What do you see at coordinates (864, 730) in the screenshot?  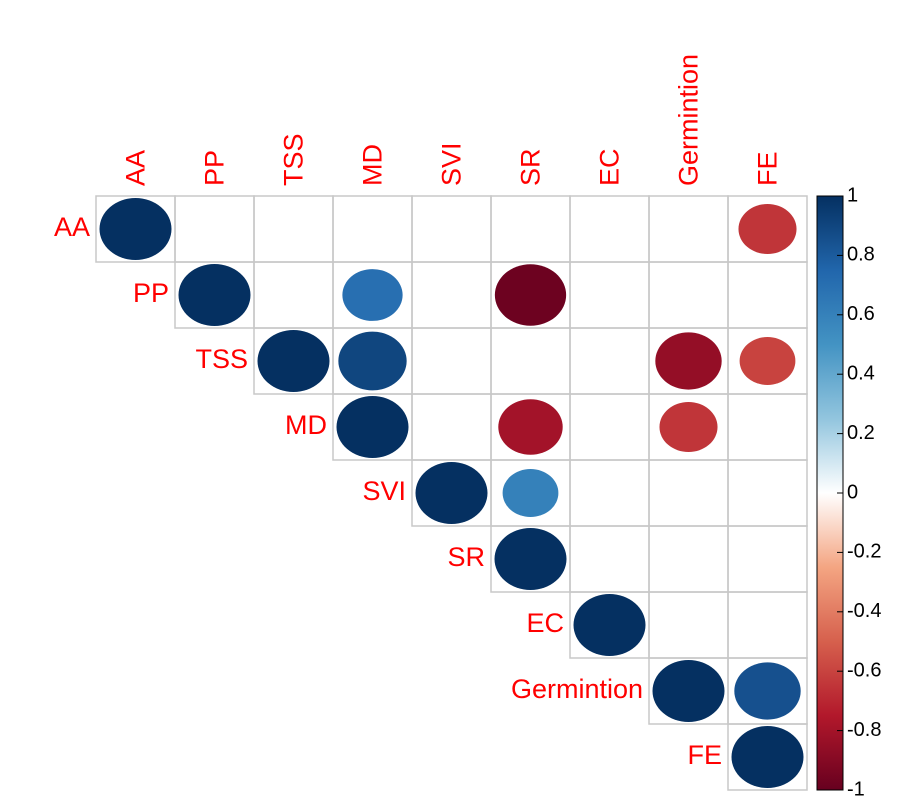 I see `colorbar-tick-label: -0.8` at bounding box center [864, 730].